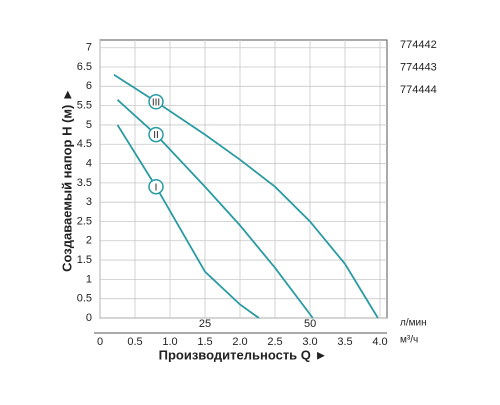 This screenshot has width=500, height=405. What do you see at coordinates (243, 354) in the screenshot?
I see `x-axis-label: Производительность Q ►` at bounding box center [243, 354].